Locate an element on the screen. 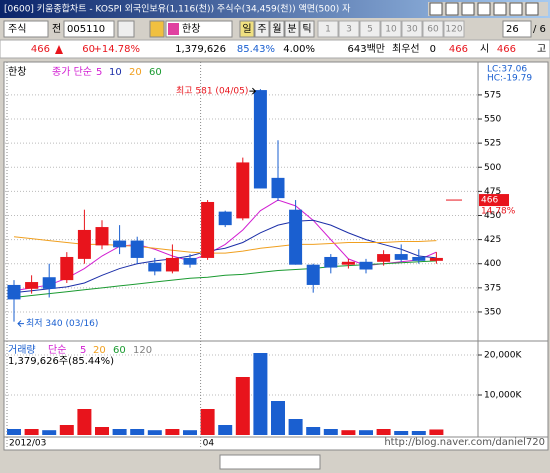 The image size is (550, 473). market-select is located at coordinates (26, 29).